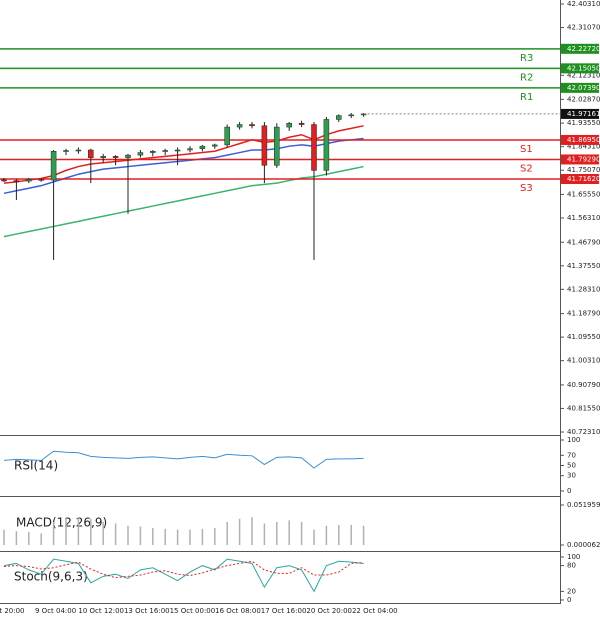 This screenshot has height=619, width=600. I want to click on y-tick-label: 41.00310, so click(583, 361).